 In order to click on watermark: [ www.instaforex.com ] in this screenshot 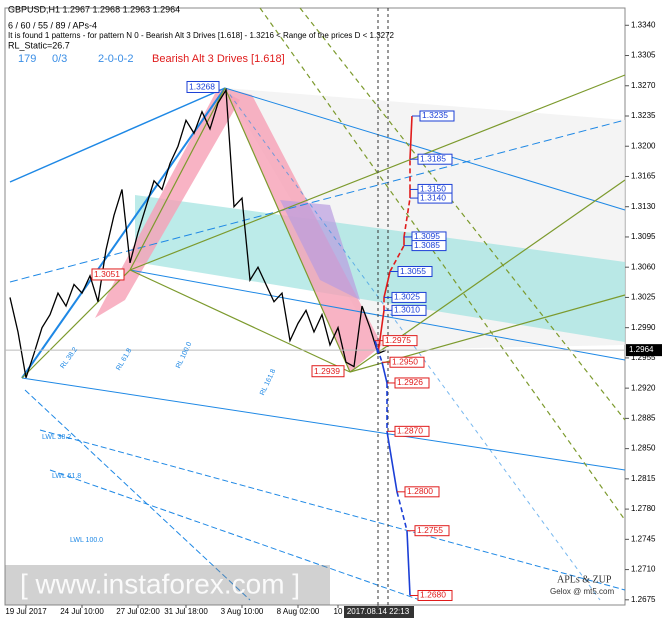, I will do `click(160, 583)`.